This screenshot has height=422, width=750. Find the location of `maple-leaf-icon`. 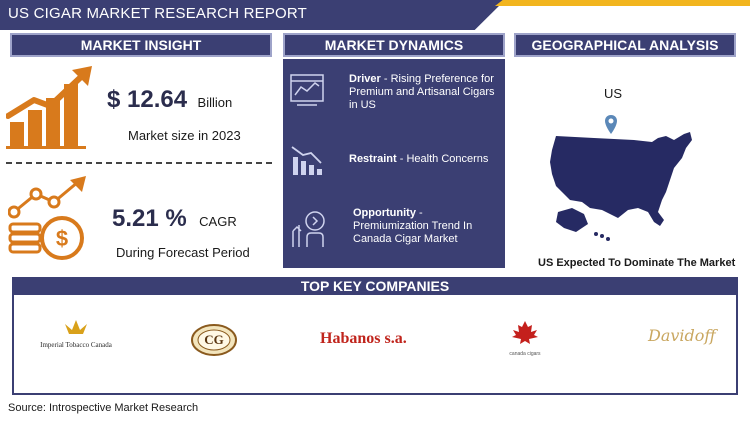

maple-leaf-icon is located at coordinates (525, 332).